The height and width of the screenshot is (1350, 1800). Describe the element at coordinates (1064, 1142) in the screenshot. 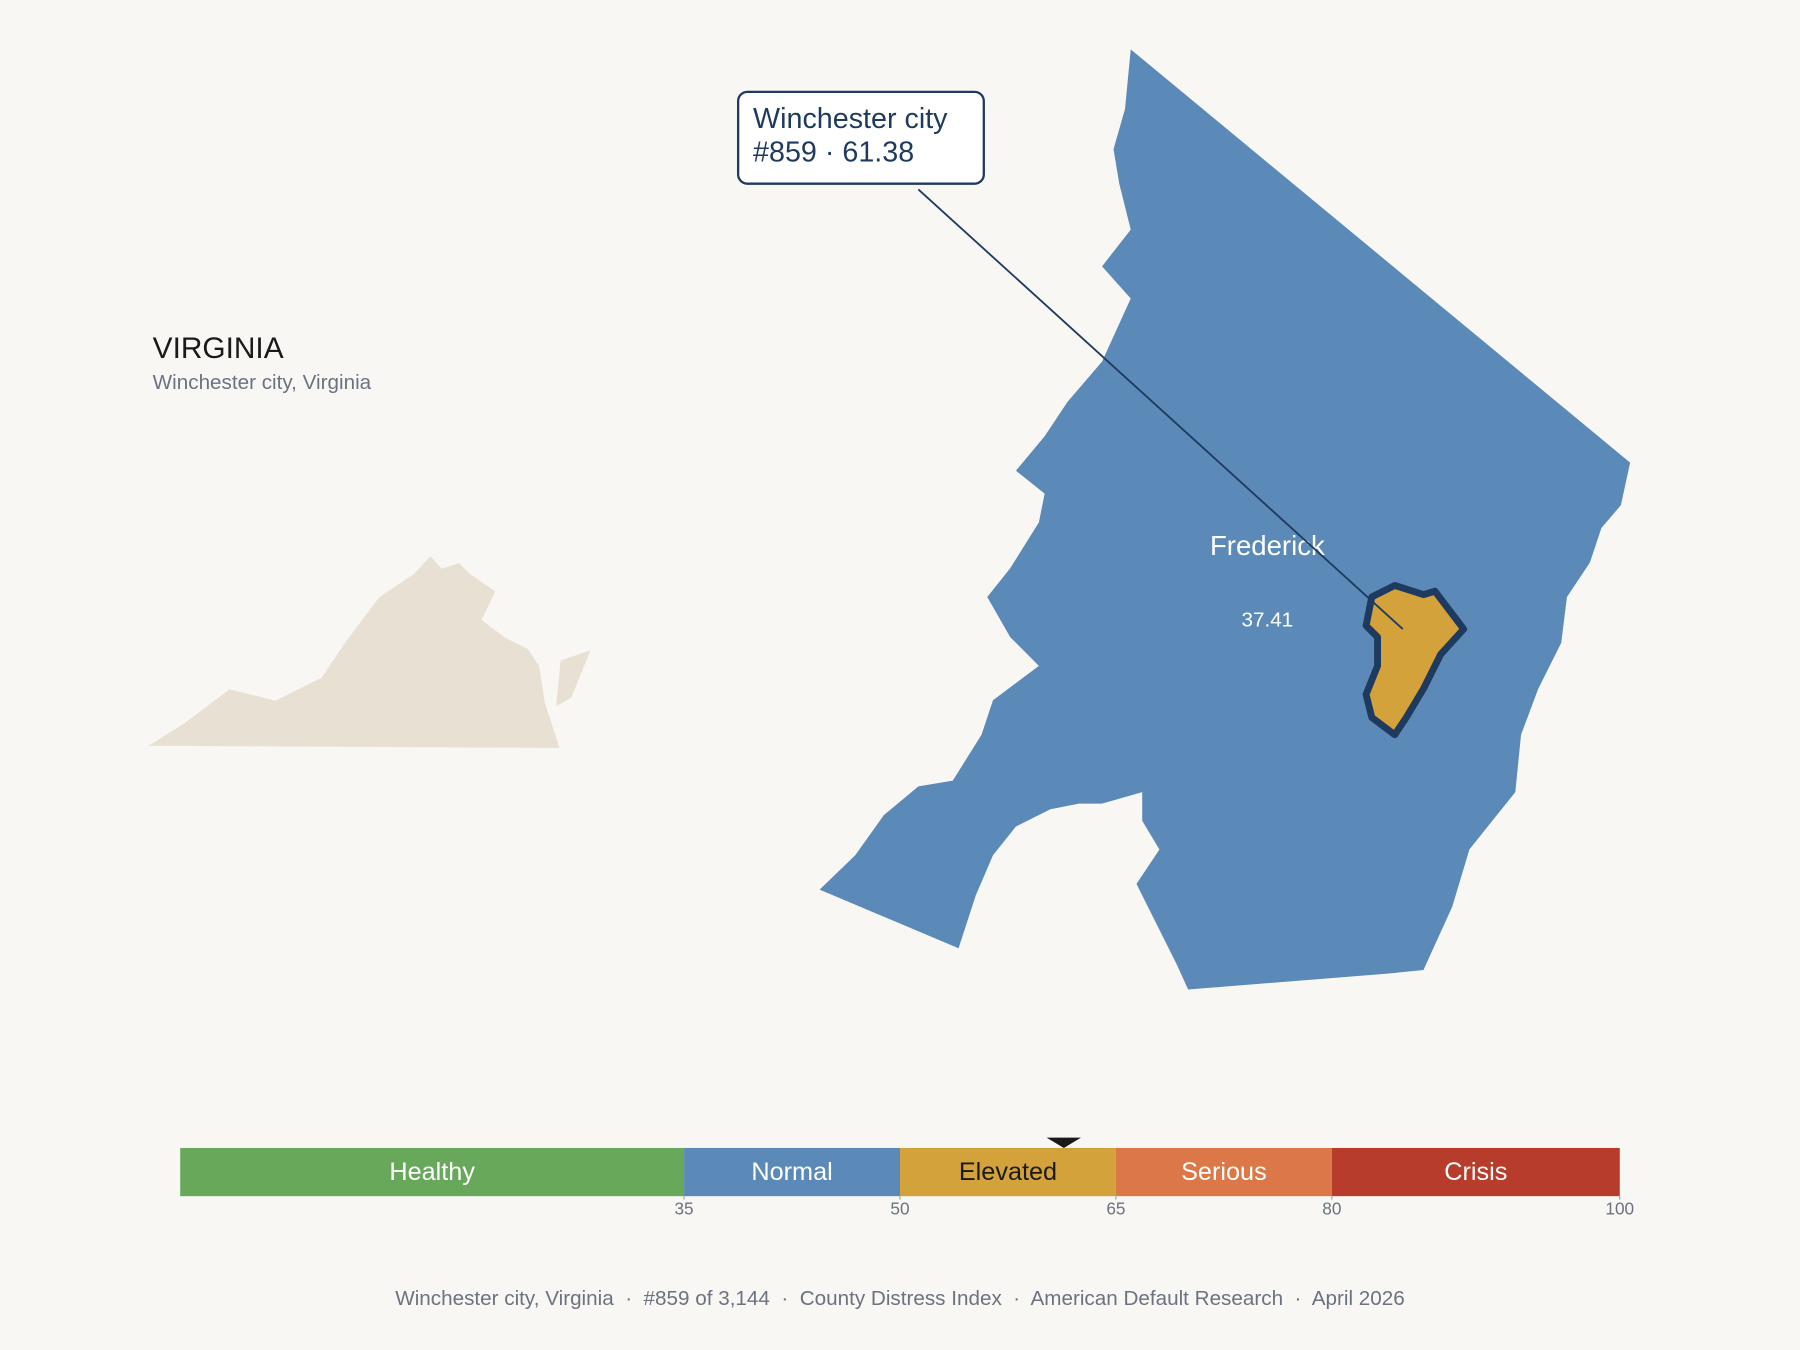

I see `score-marker` at that location.